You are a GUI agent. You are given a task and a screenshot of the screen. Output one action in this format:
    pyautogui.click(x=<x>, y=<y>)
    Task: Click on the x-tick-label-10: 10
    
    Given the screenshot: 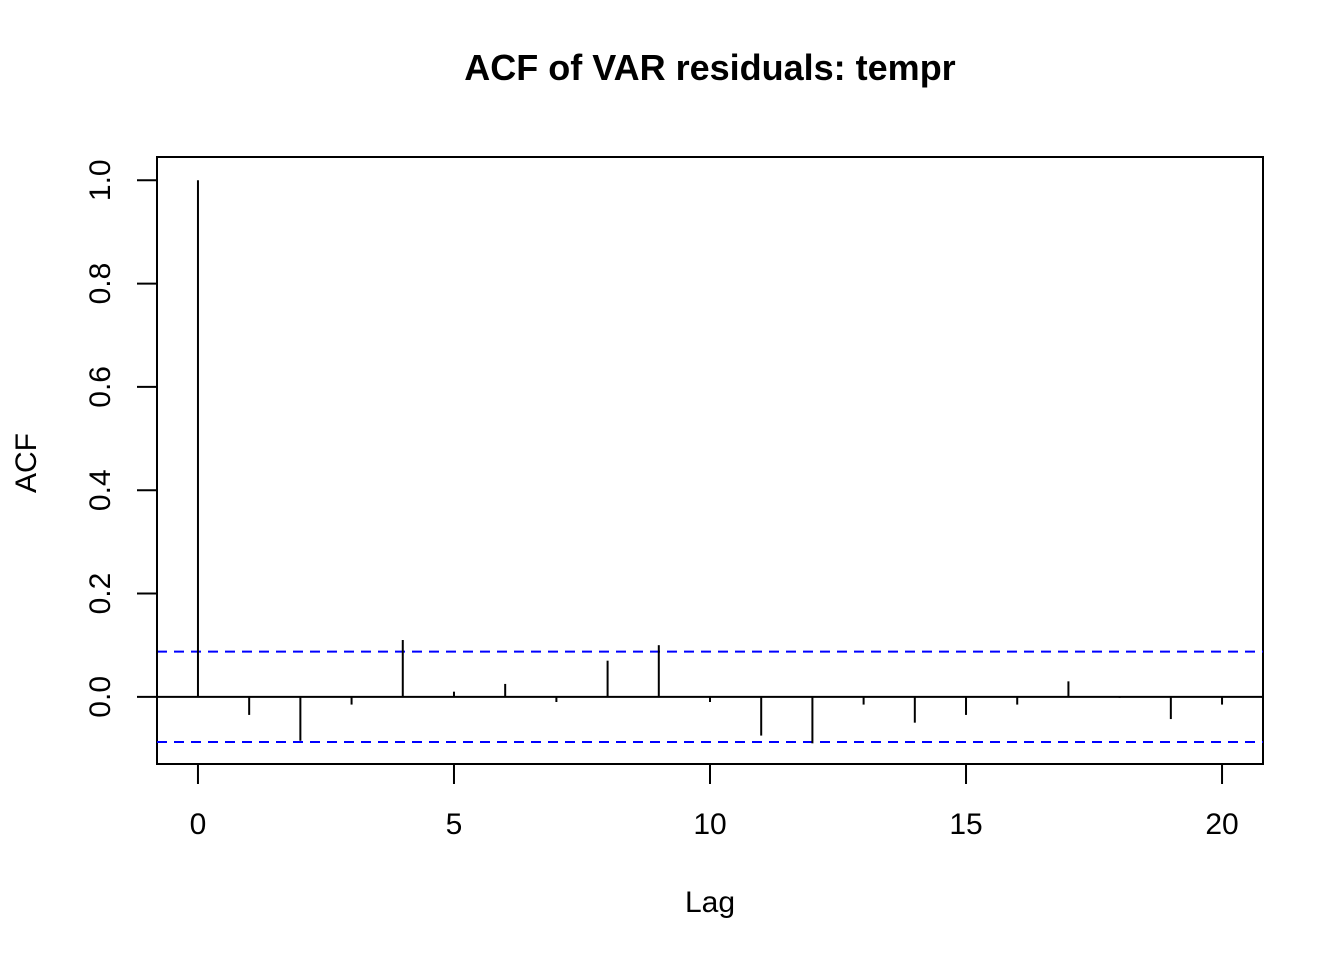 What is the action you would take?
    pyautogui.click(x=709, y=824)
    